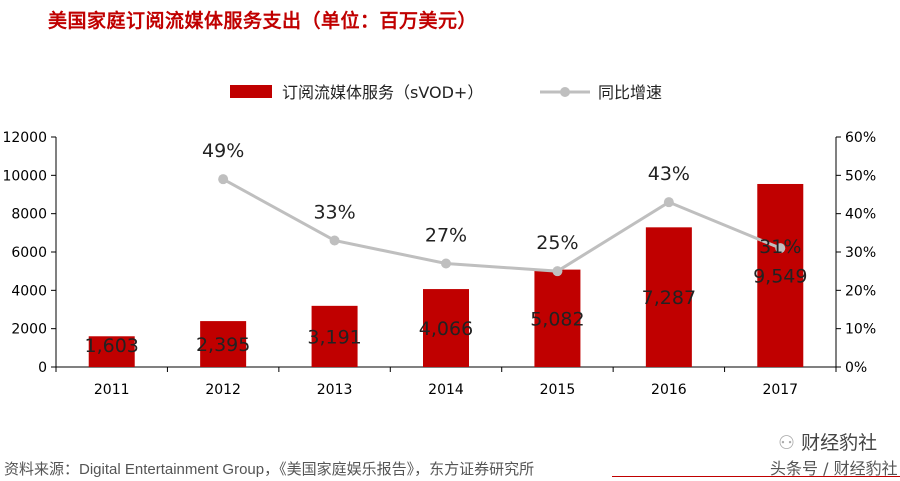 The height and width of the screenshot is (481, 900). What do you see at coordinates (669, 174) in the screenshot?
I see `growth-data-label: 43%` at bounding box center [669, 174].